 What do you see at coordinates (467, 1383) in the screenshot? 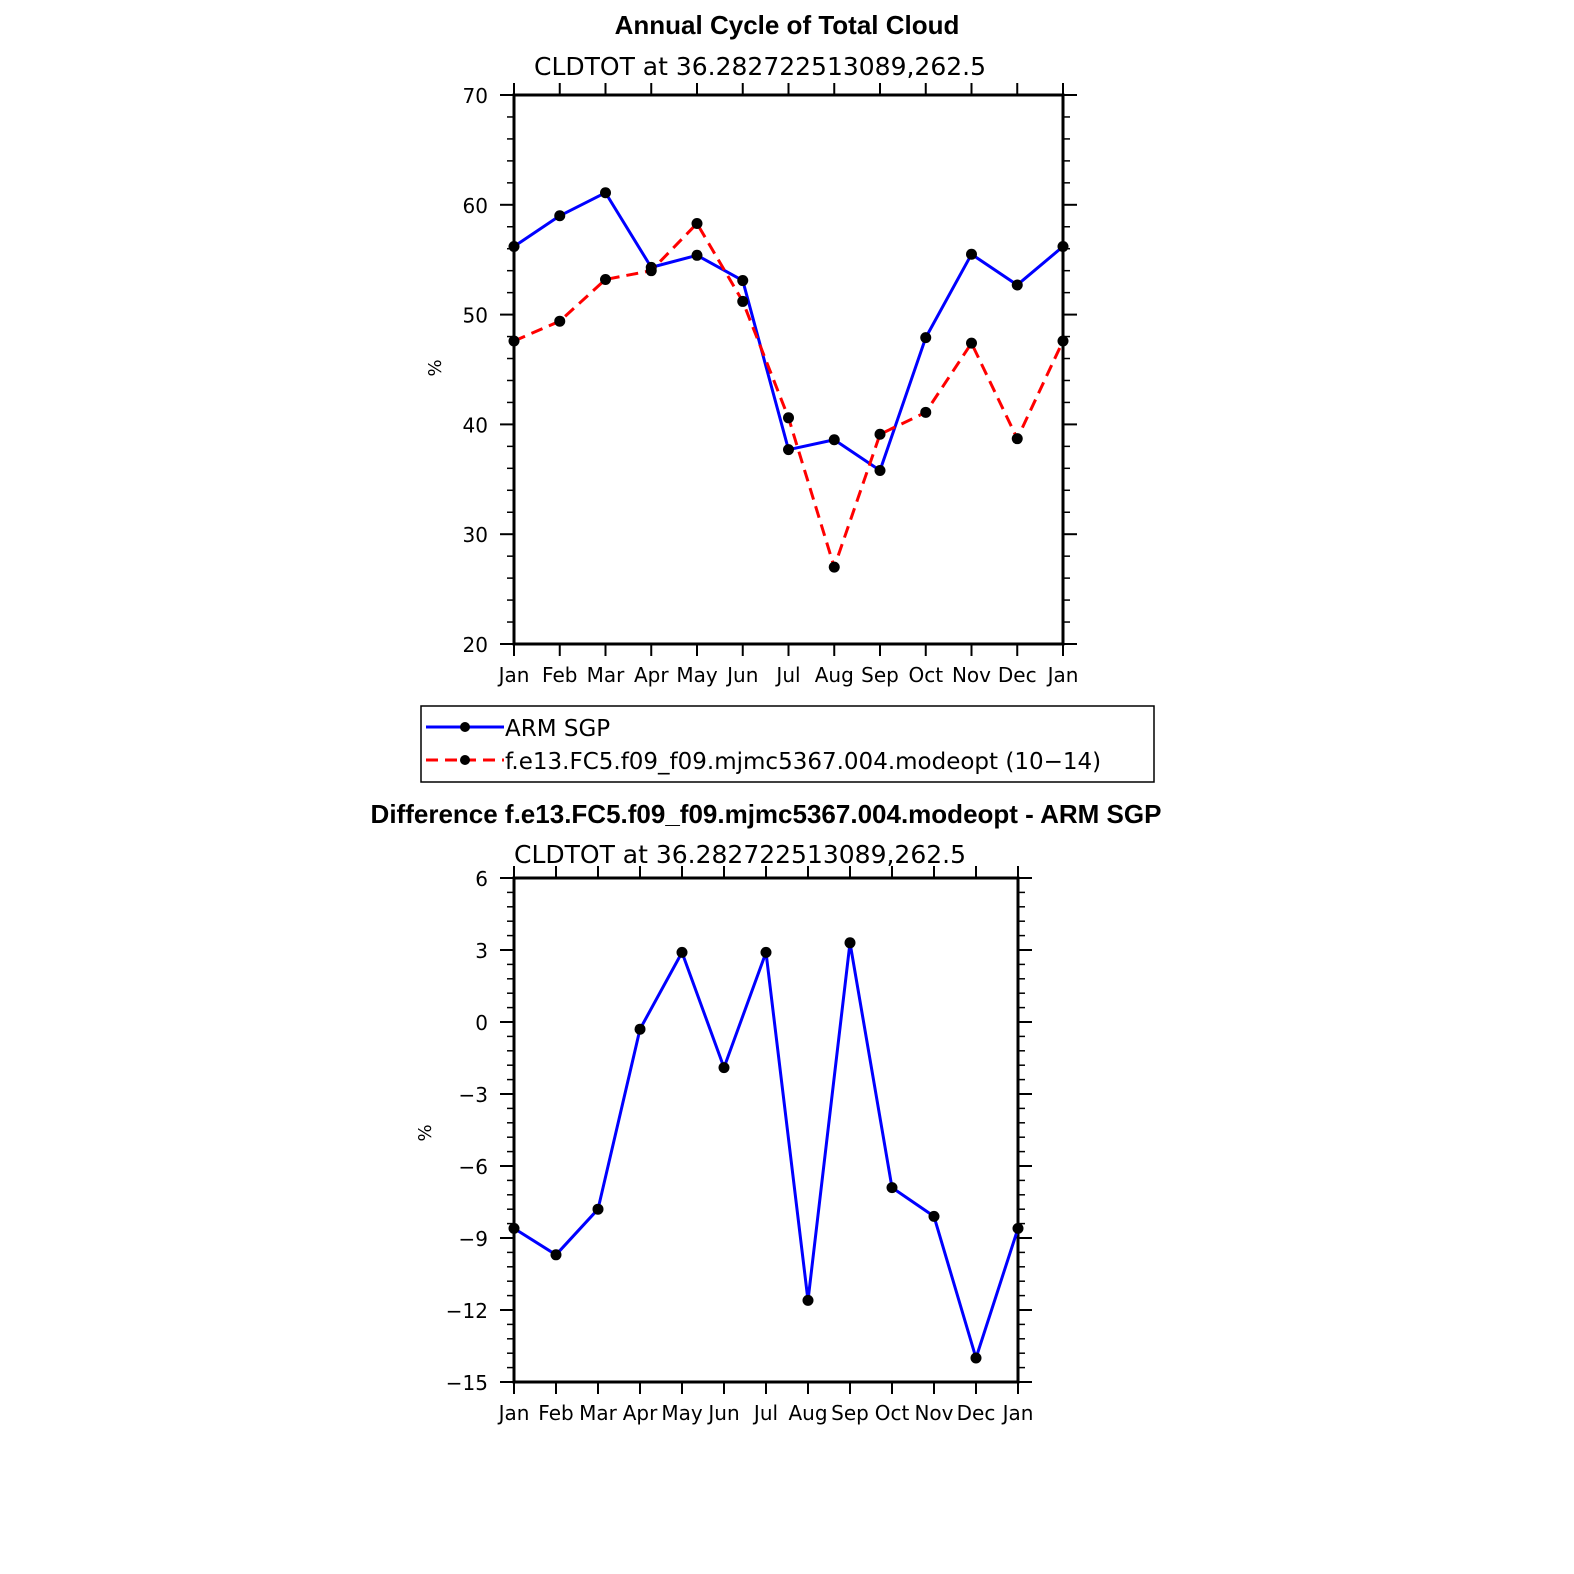
I see `bottom-y-tick-label: −15` at bounding box center [467, 1383].